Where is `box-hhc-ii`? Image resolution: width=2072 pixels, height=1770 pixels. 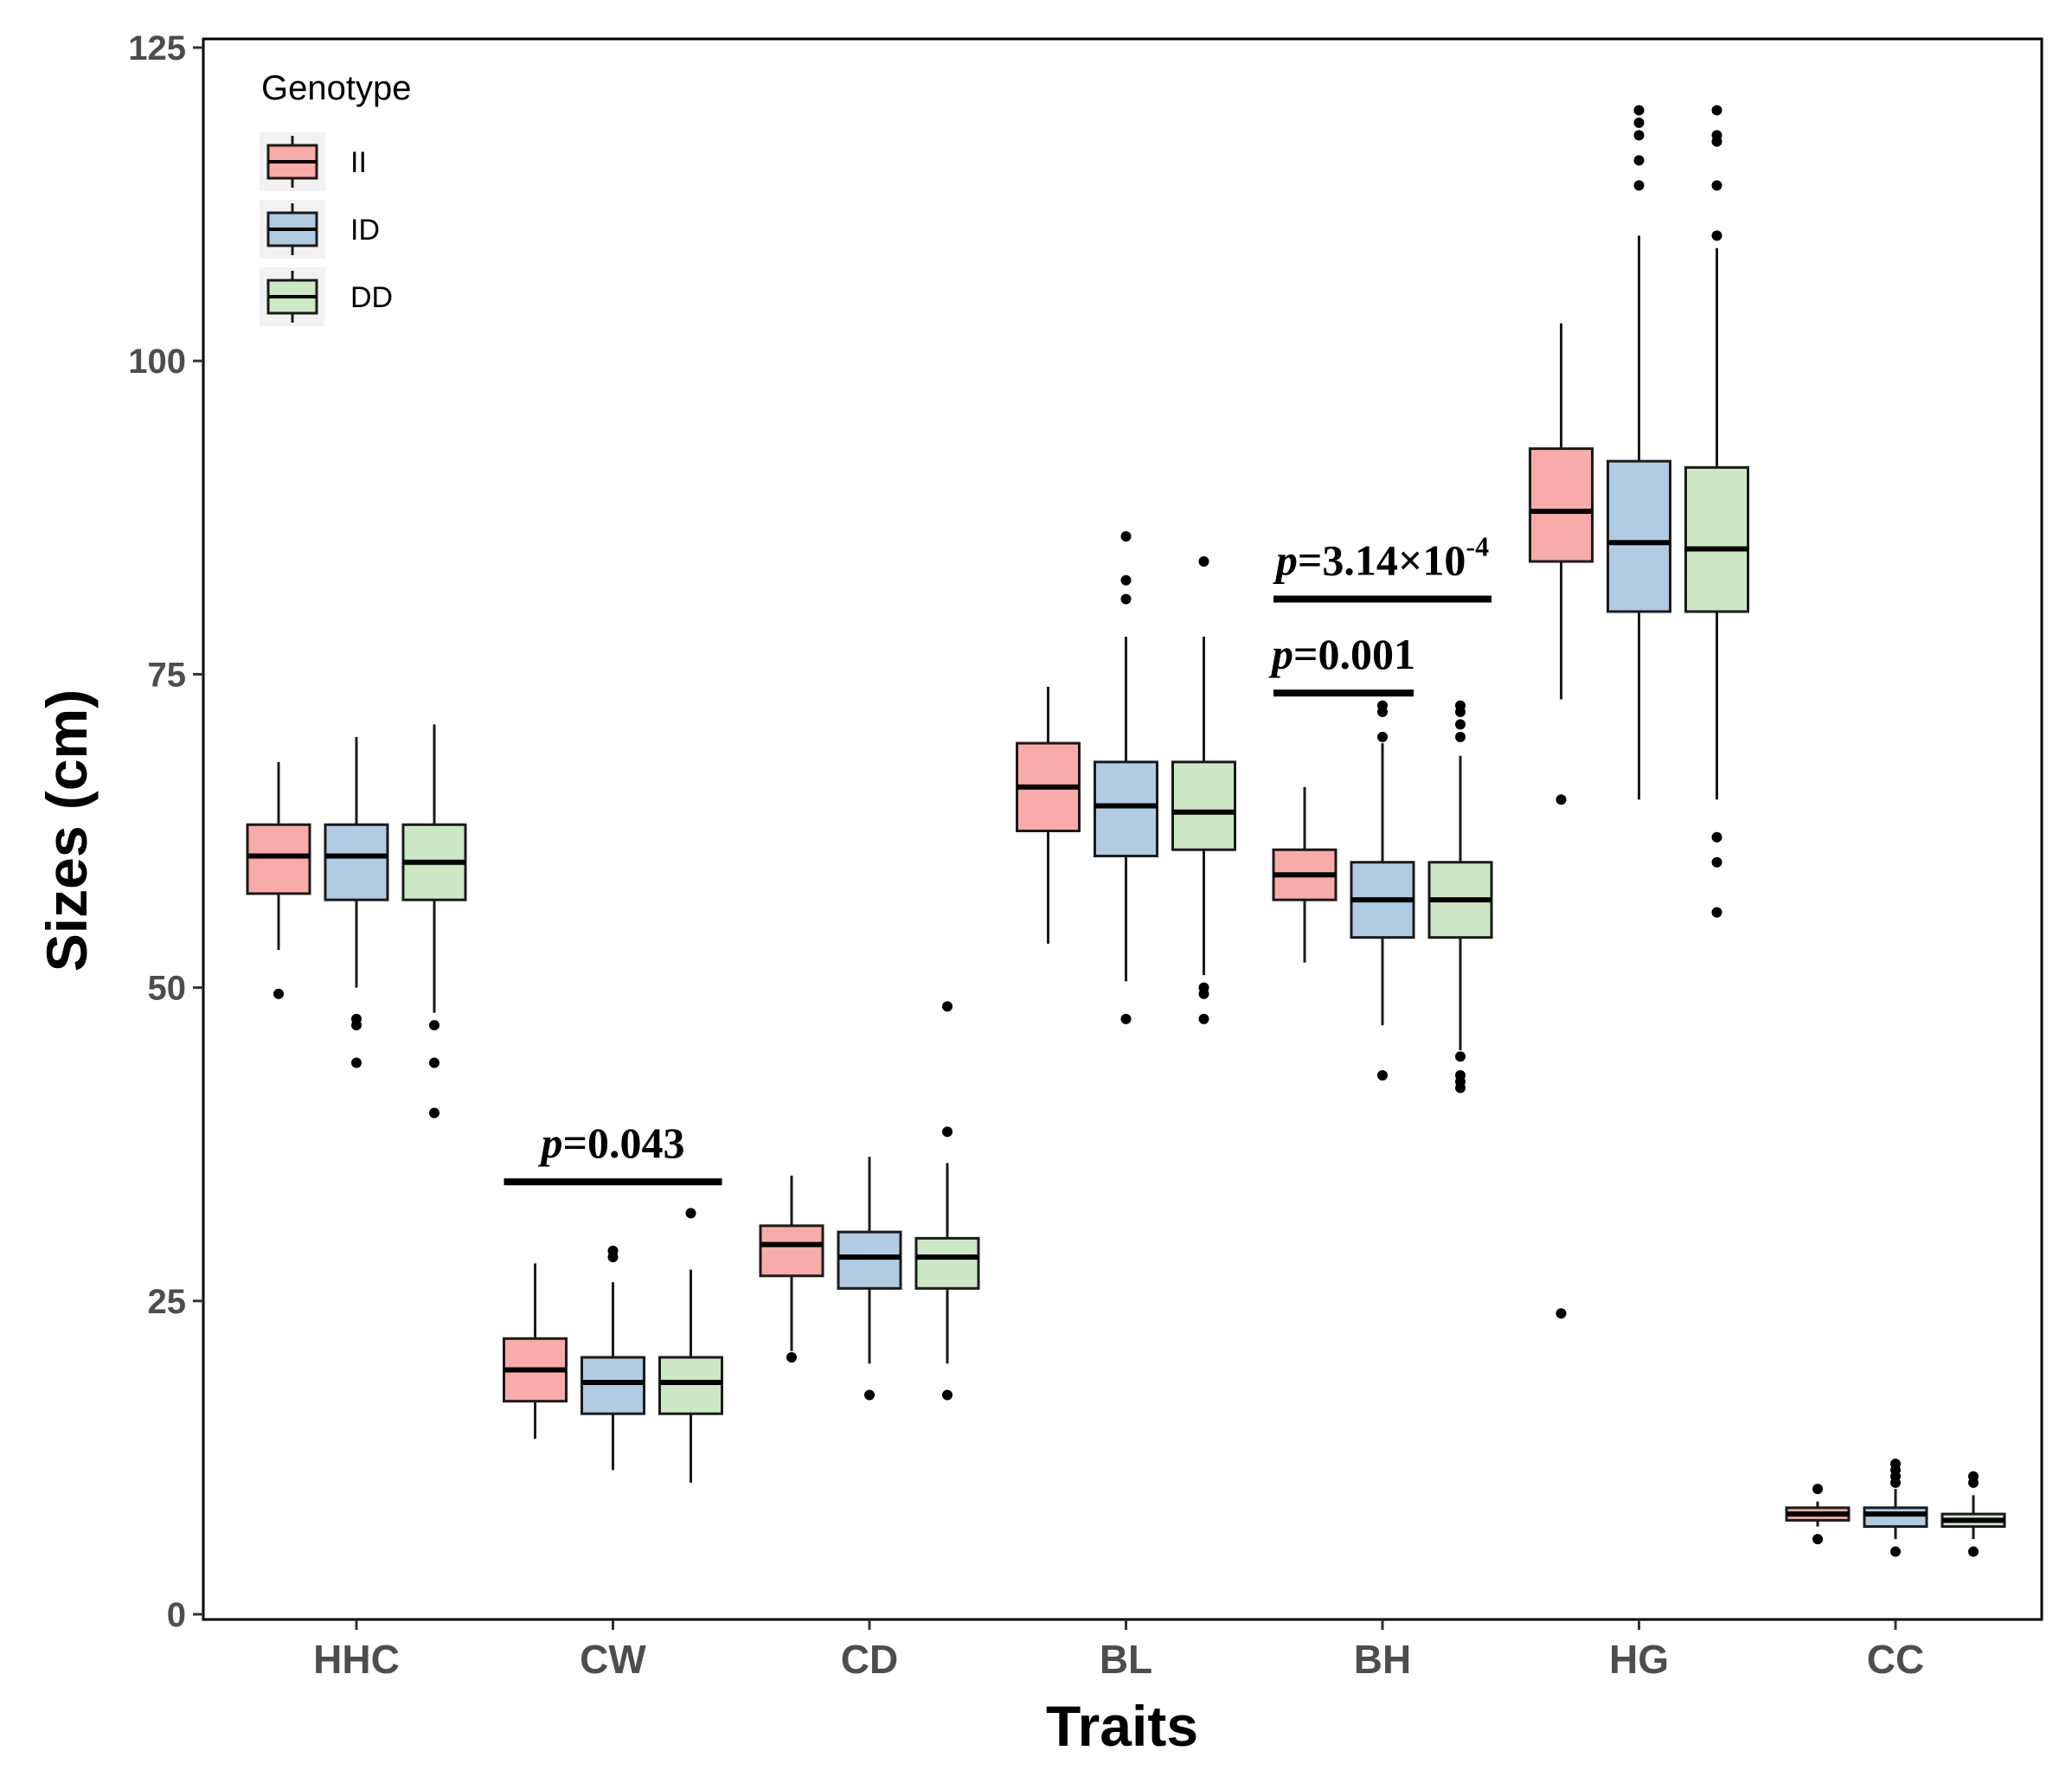 box-hhc-ii is located at coordinates (278, 880).